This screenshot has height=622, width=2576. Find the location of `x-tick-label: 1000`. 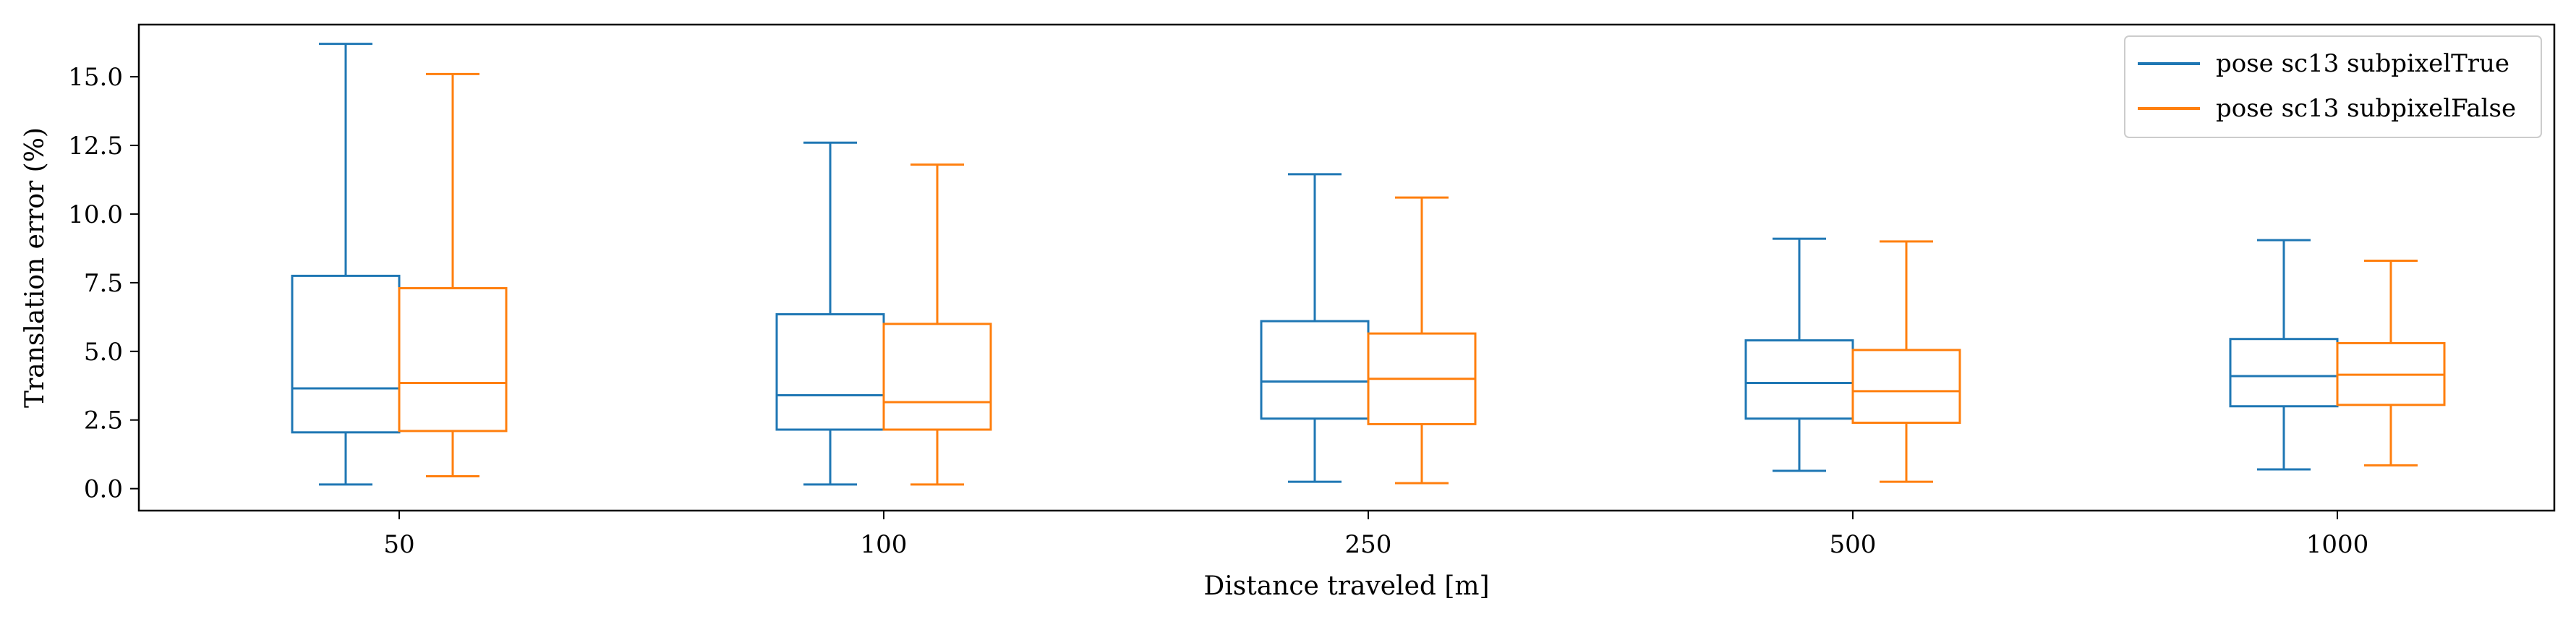

x-tick-label: 1000 is located at coordinates (2337, 544).